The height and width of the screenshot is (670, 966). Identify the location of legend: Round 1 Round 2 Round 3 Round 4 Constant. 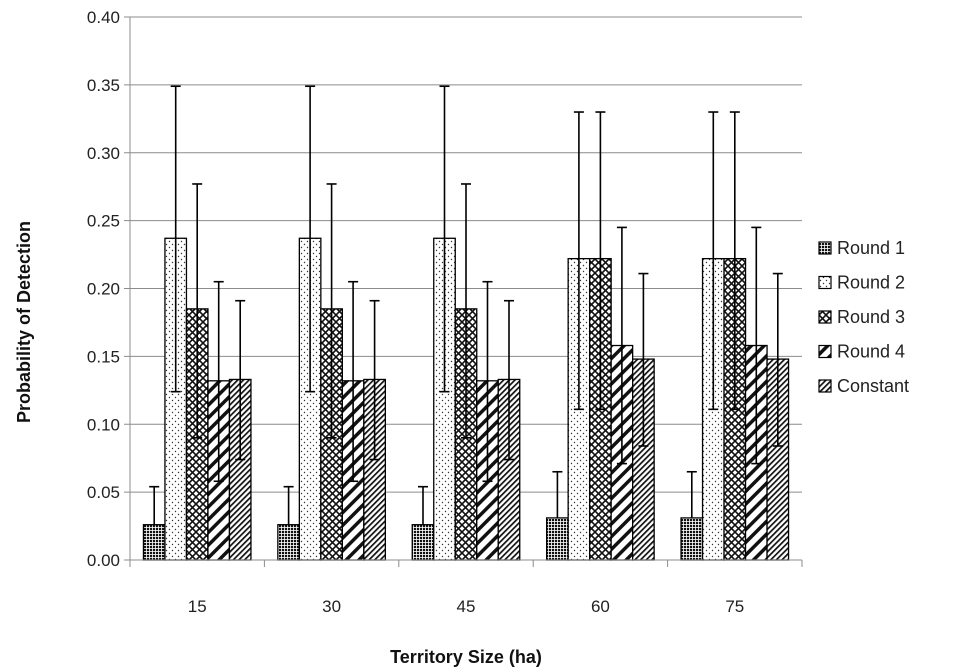
(863, 317).